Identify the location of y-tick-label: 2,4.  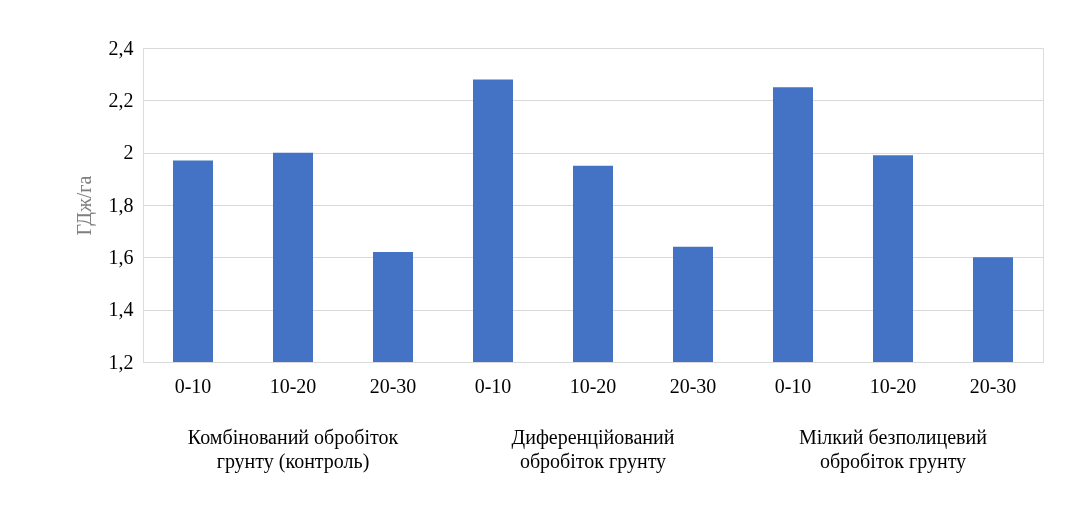
(121, 47).